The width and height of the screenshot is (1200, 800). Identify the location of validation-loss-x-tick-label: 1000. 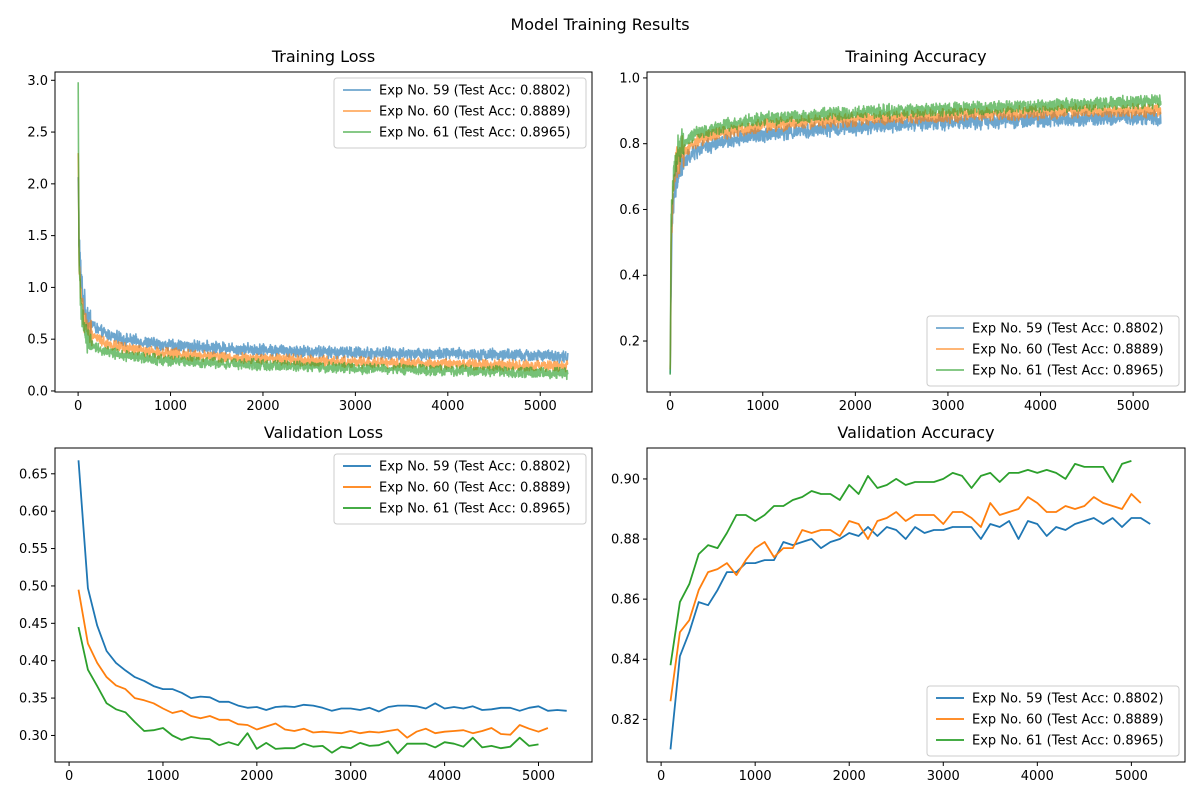
(162, 776).